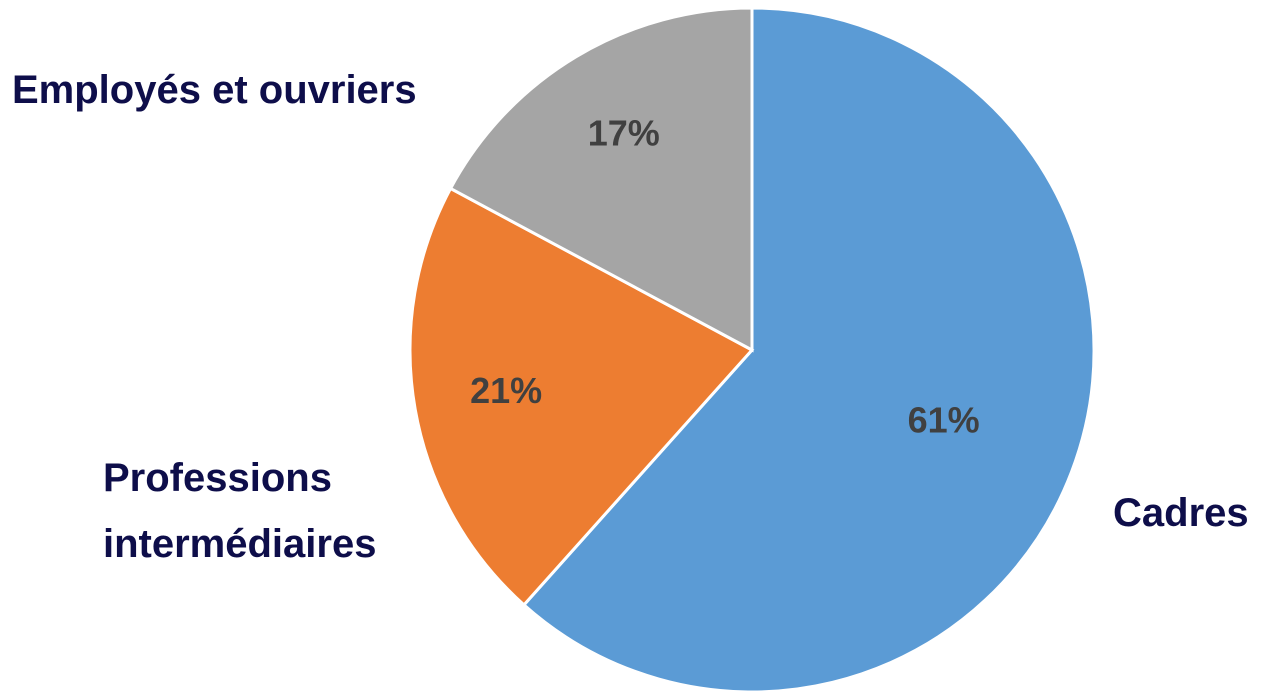 This screenshot has width=1267, height=695. Describe the element at coordinates (214, 90) in the screenshot. I see `category-label: Employés et ouvriers` at that location.